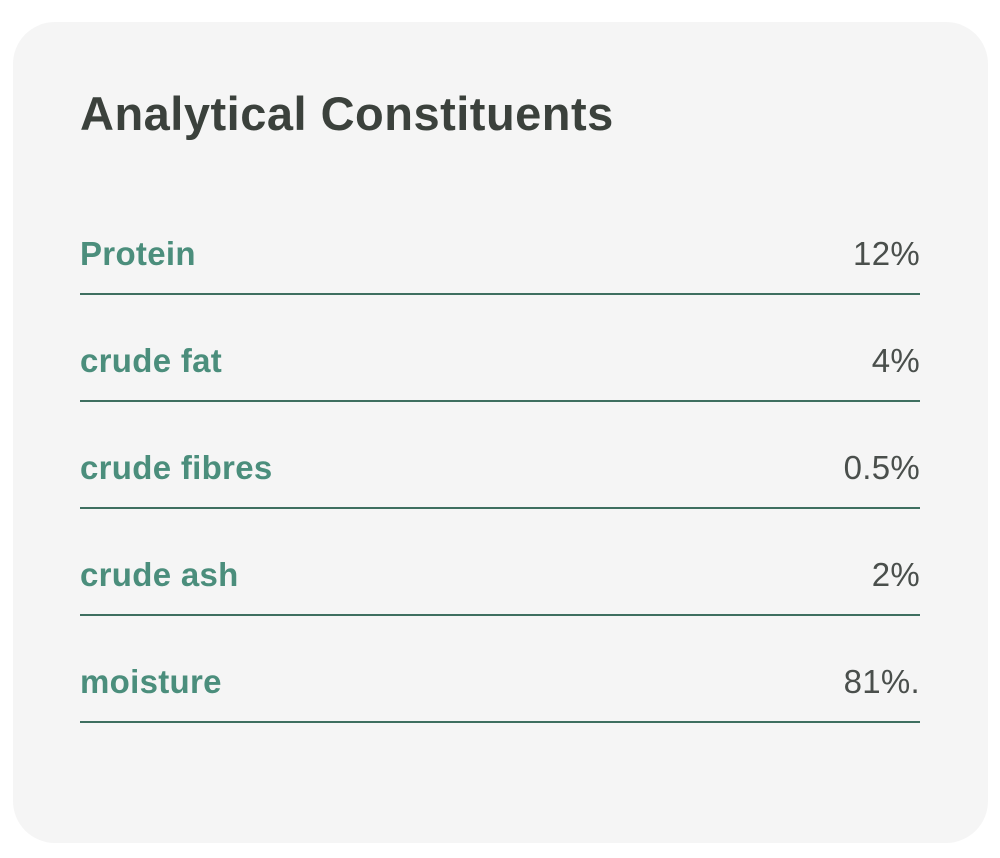  Describe the element at coordinates (881, 468) in the screenshot. I see `row-value: 0.5%` at that location.